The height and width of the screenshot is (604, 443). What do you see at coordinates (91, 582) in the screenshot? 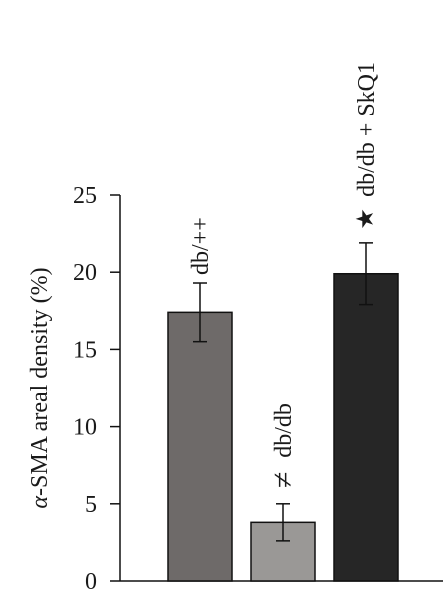
I see `y-tick-label-0: 0` at bounding box center [91, 582].